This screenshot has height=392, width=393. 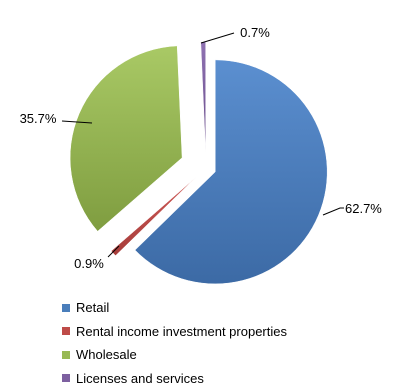 I want to click on legend-item-rental-income: Rental income investment properties, so click(x=174, y=332).